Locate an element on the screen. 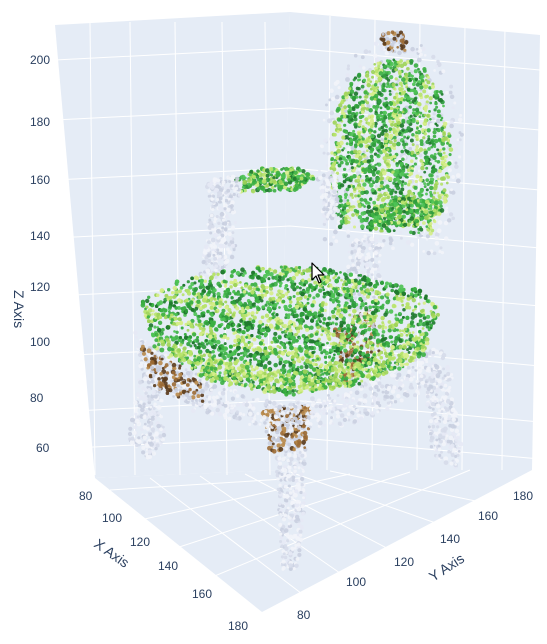 This screenshot has width=547, height=644. y-tick-label-80: 80 is located at coordinates (304, 615).